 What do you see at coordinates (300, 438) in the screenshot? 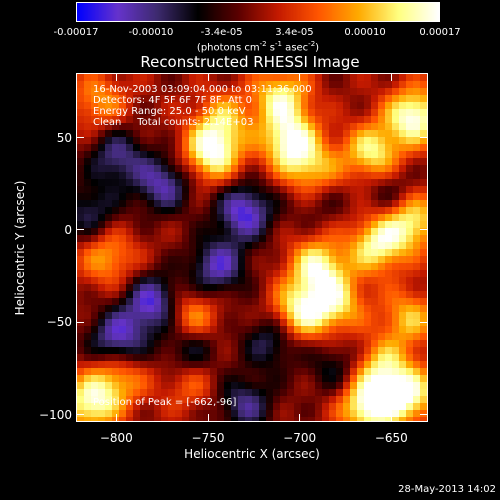
I see `x-tick-label: −700` at bounding box center [300, 438].